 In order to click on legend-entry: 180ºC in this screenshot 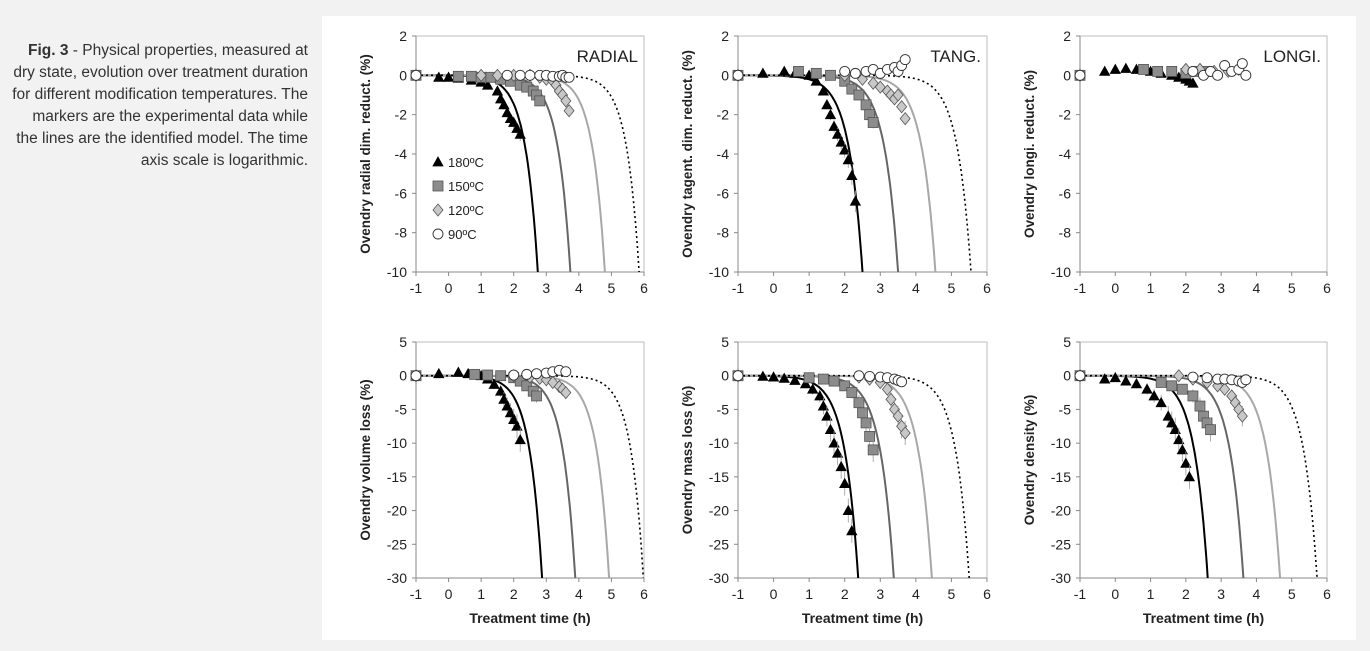, I will do `click(458, 162)`.